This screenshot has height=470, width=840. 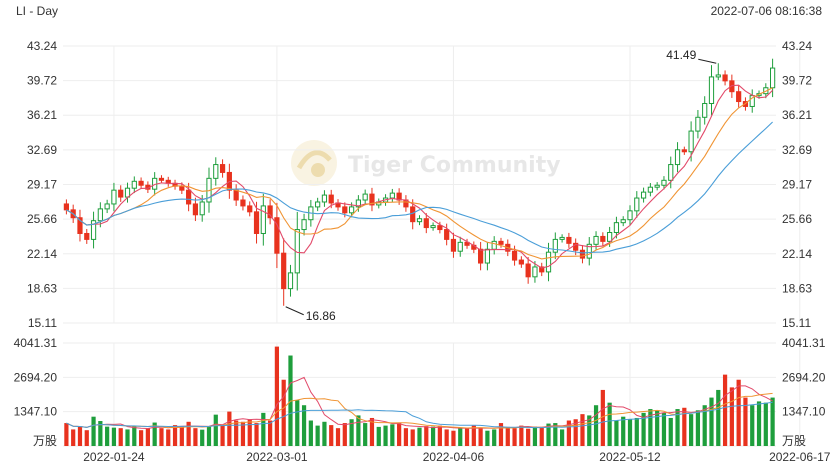 What do you see at coordinates (794, 441) in the screenshot?
I see `volume-tick-label-right: 万股` at bounding box center [794, 441].